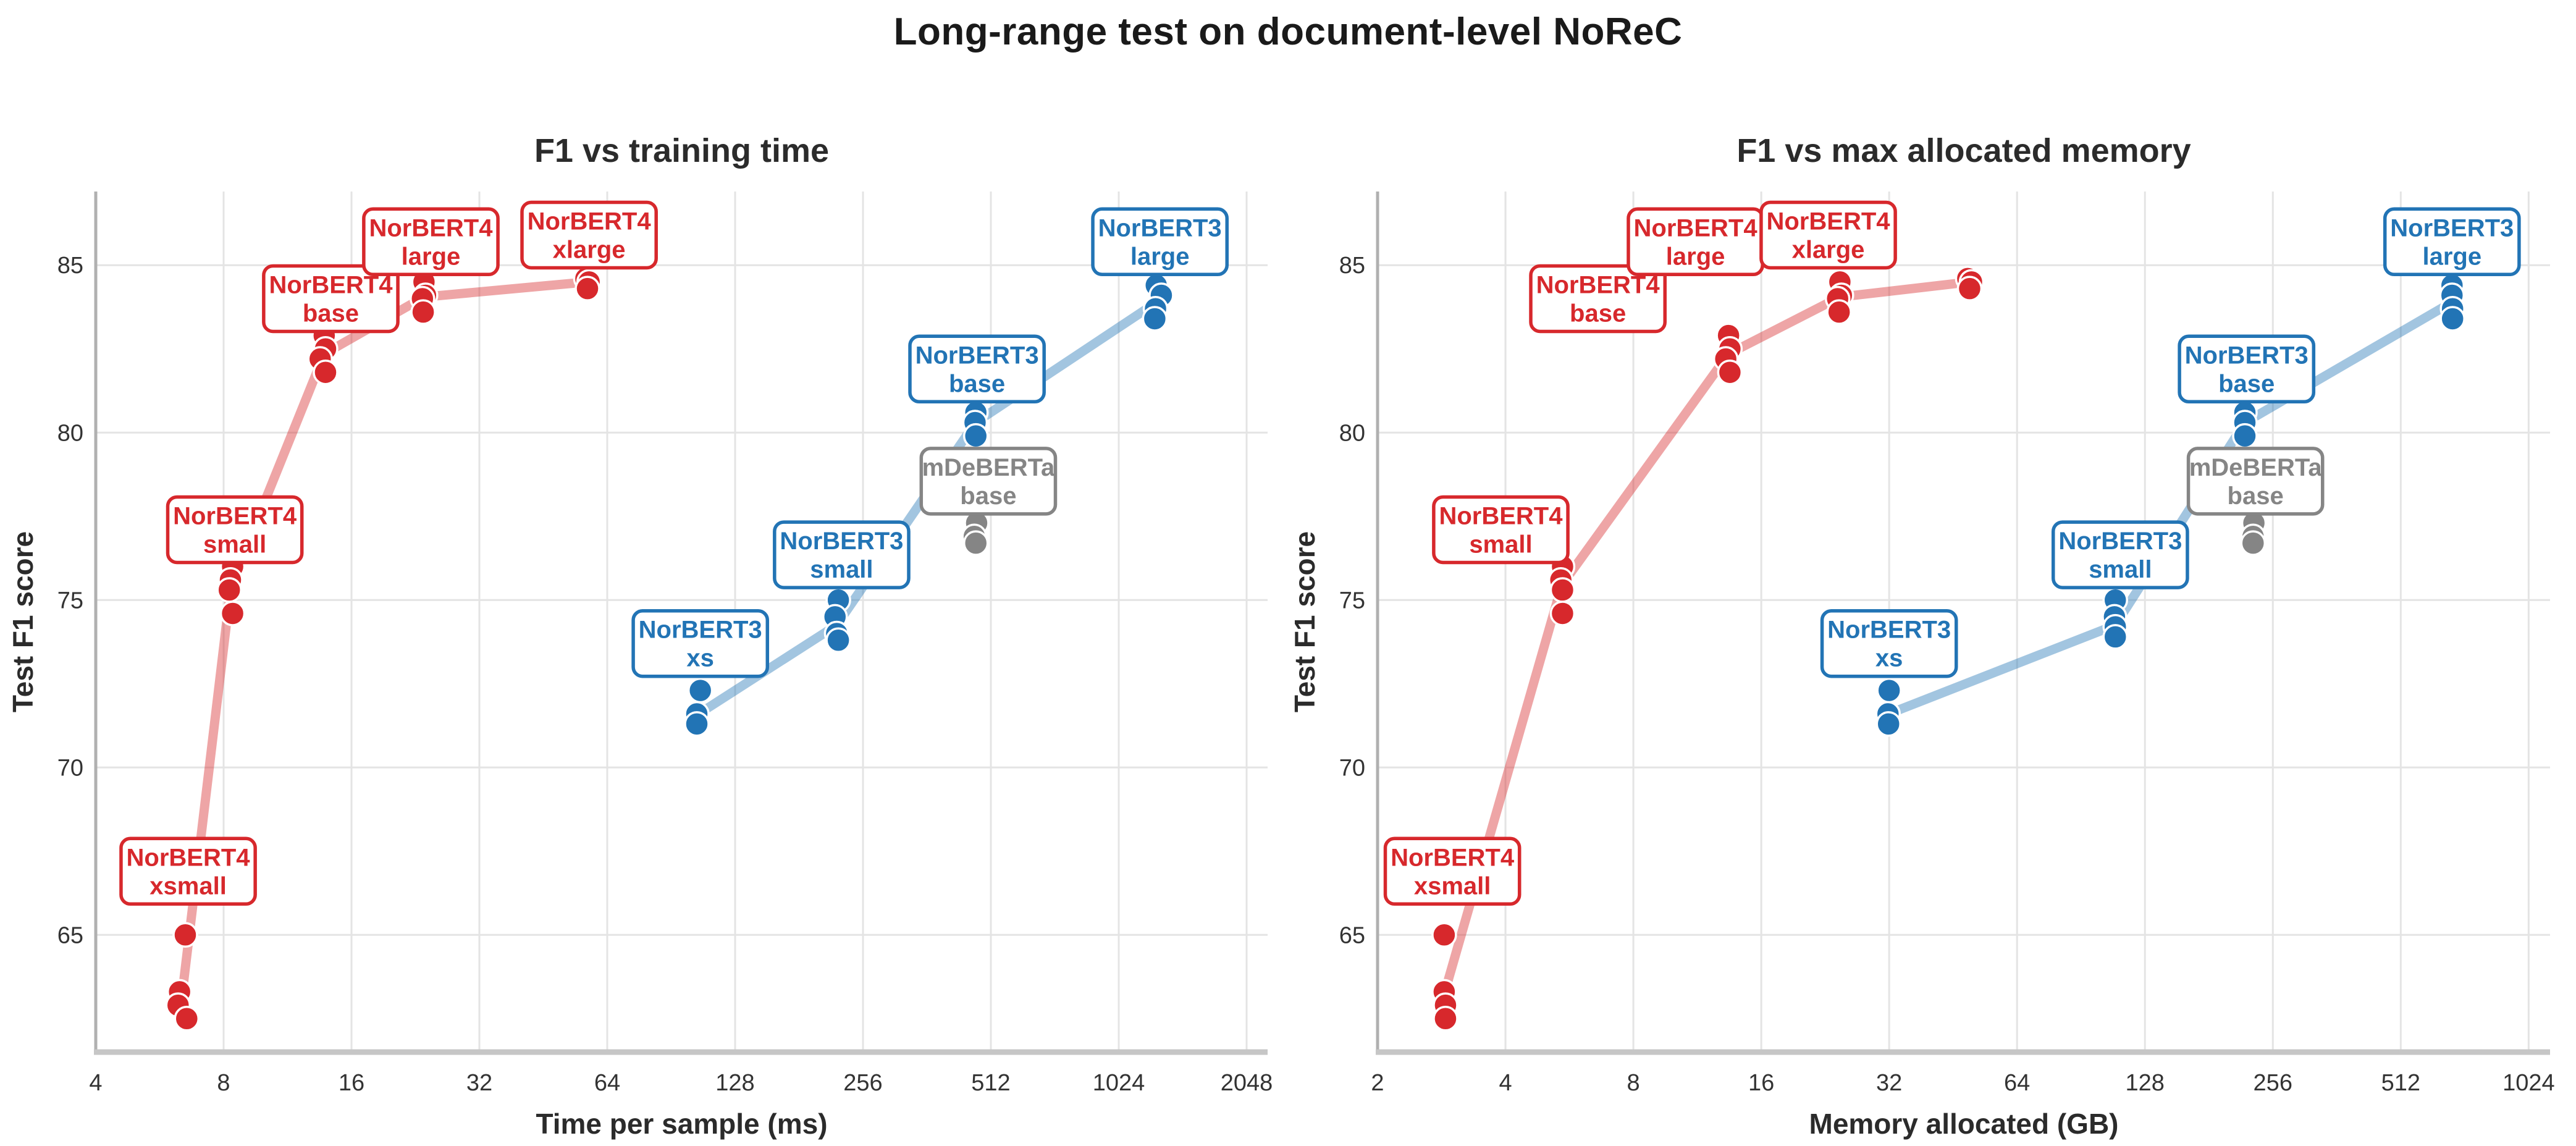 The image size is (2576, 1146). Describe the element at coordinates (681, 150) in the screenshot. I see `plot-title: F1 vs training time` at that location.